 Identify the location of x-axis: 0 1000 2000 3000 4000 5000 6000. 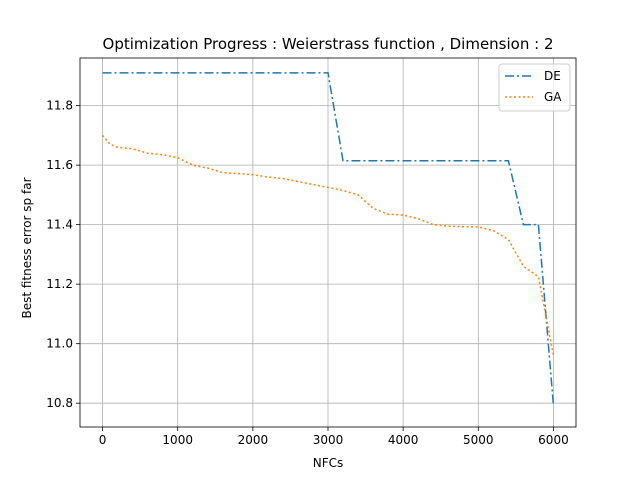
(334, 437).